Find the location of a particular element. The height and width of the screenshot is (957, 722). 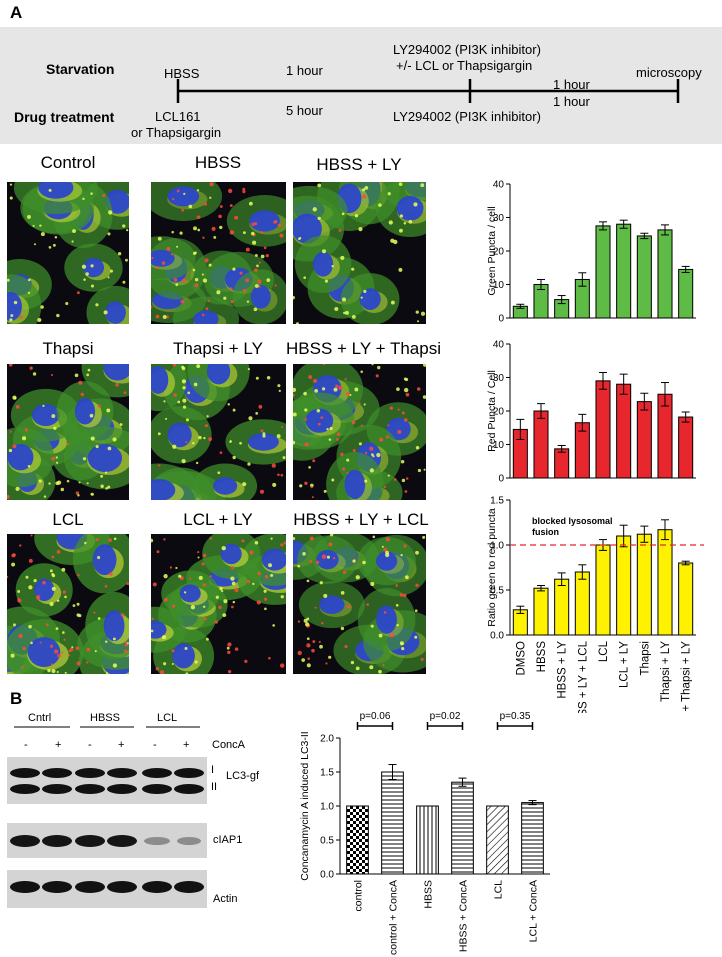

x-tick-label: DMSO is located at coordinates (521, 658).